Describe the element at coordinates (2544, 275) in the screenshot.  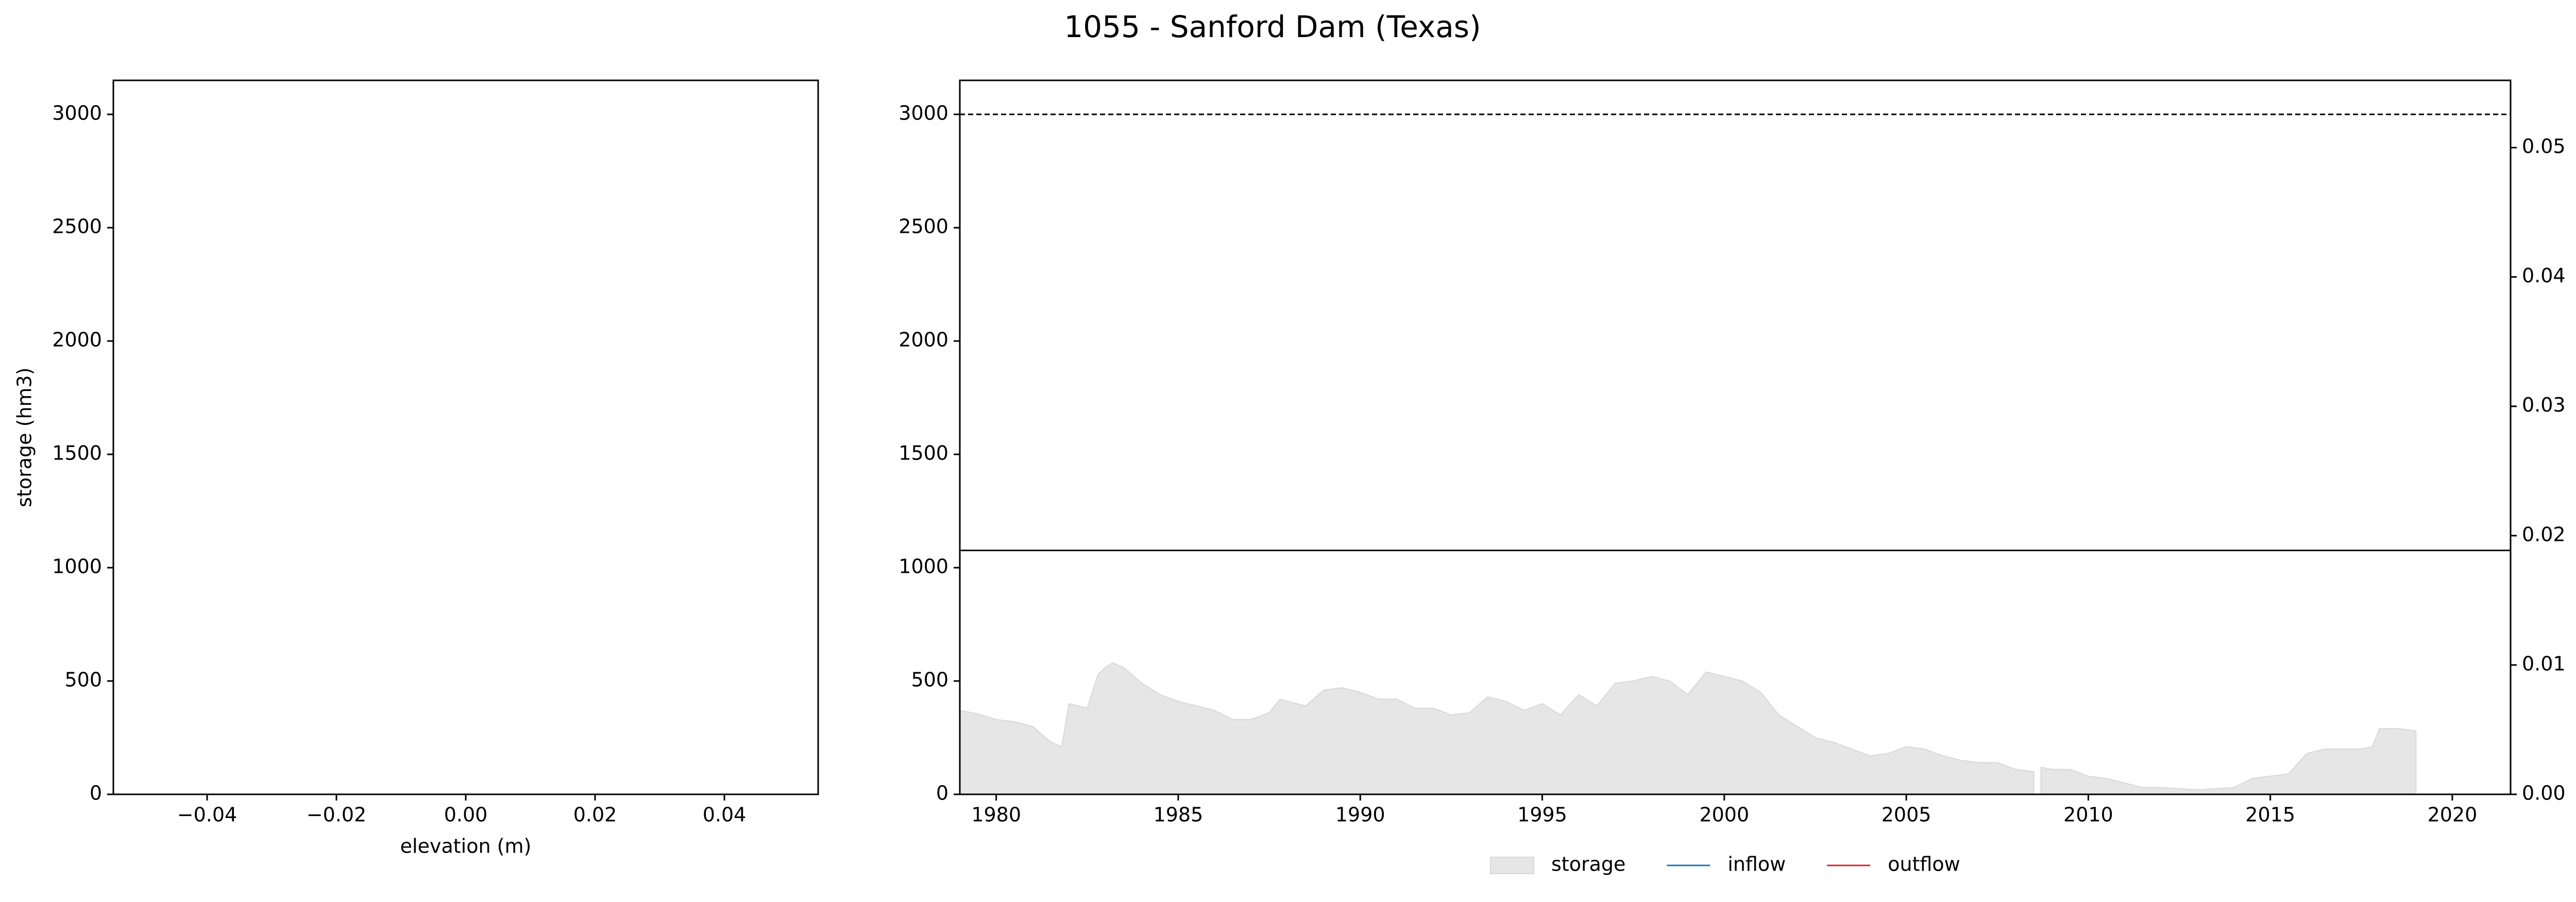
I see `y2-tick-label: 0.04` at that location.